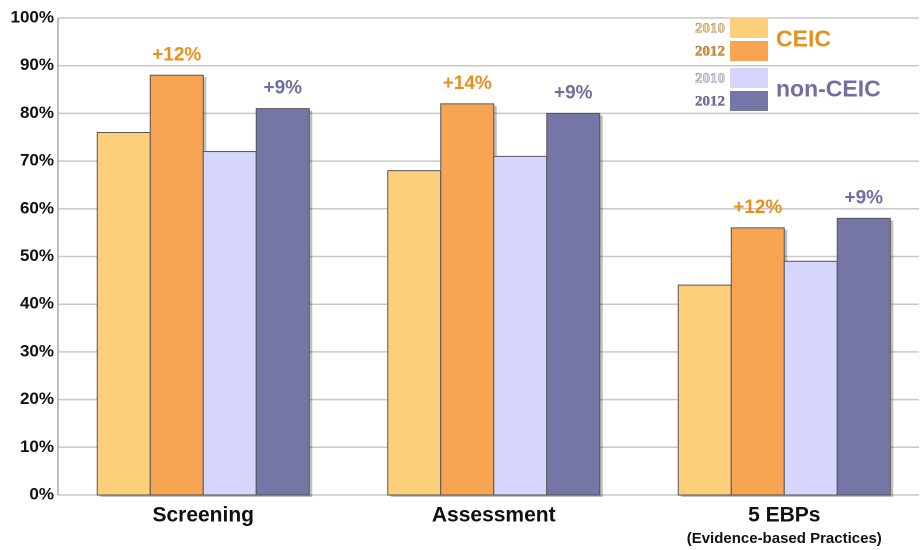 The image size is (921, 550). What do you see at coordinates (37, 207) in the screenshot?
I see `y-tick-label: 60%` at bounding box center [37, 207].